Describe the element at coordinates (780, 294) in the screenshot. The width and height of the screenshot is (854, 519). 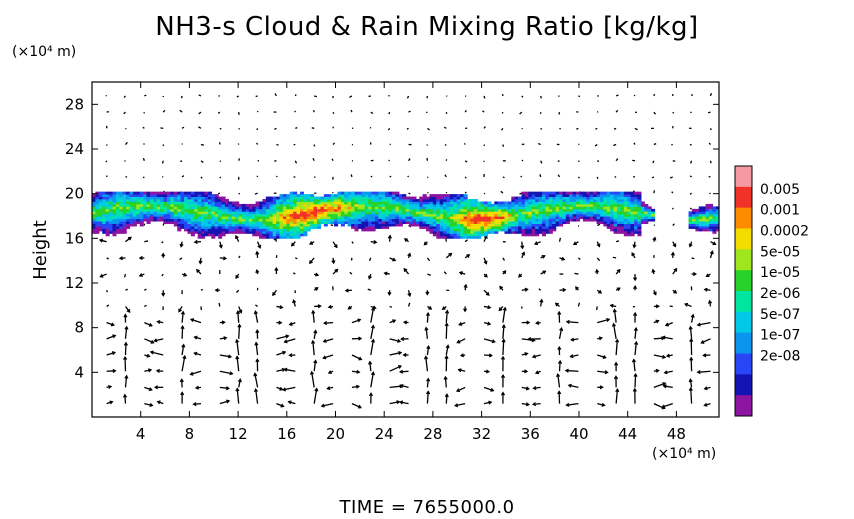
I see `colorbar-label: 2e-06` at that location.